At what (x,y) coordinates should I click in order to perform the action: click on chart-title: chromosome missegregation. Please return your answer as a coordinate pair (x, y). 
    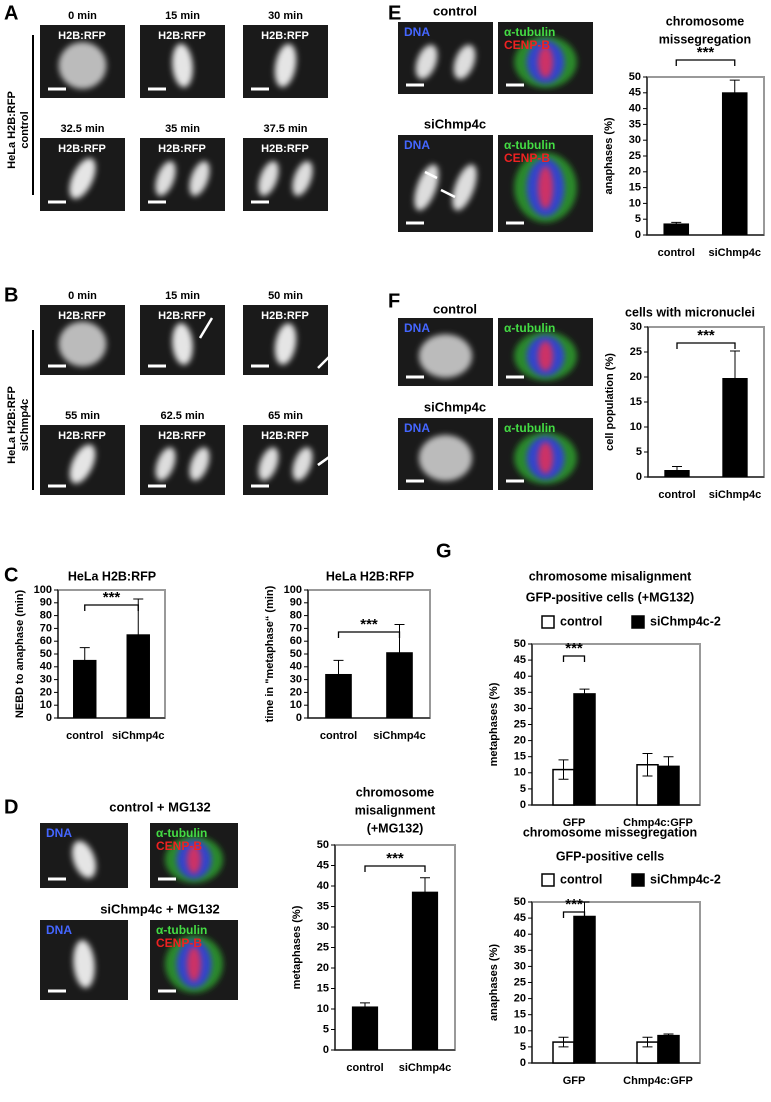
    Looking at the image, I should click on (610, 832).